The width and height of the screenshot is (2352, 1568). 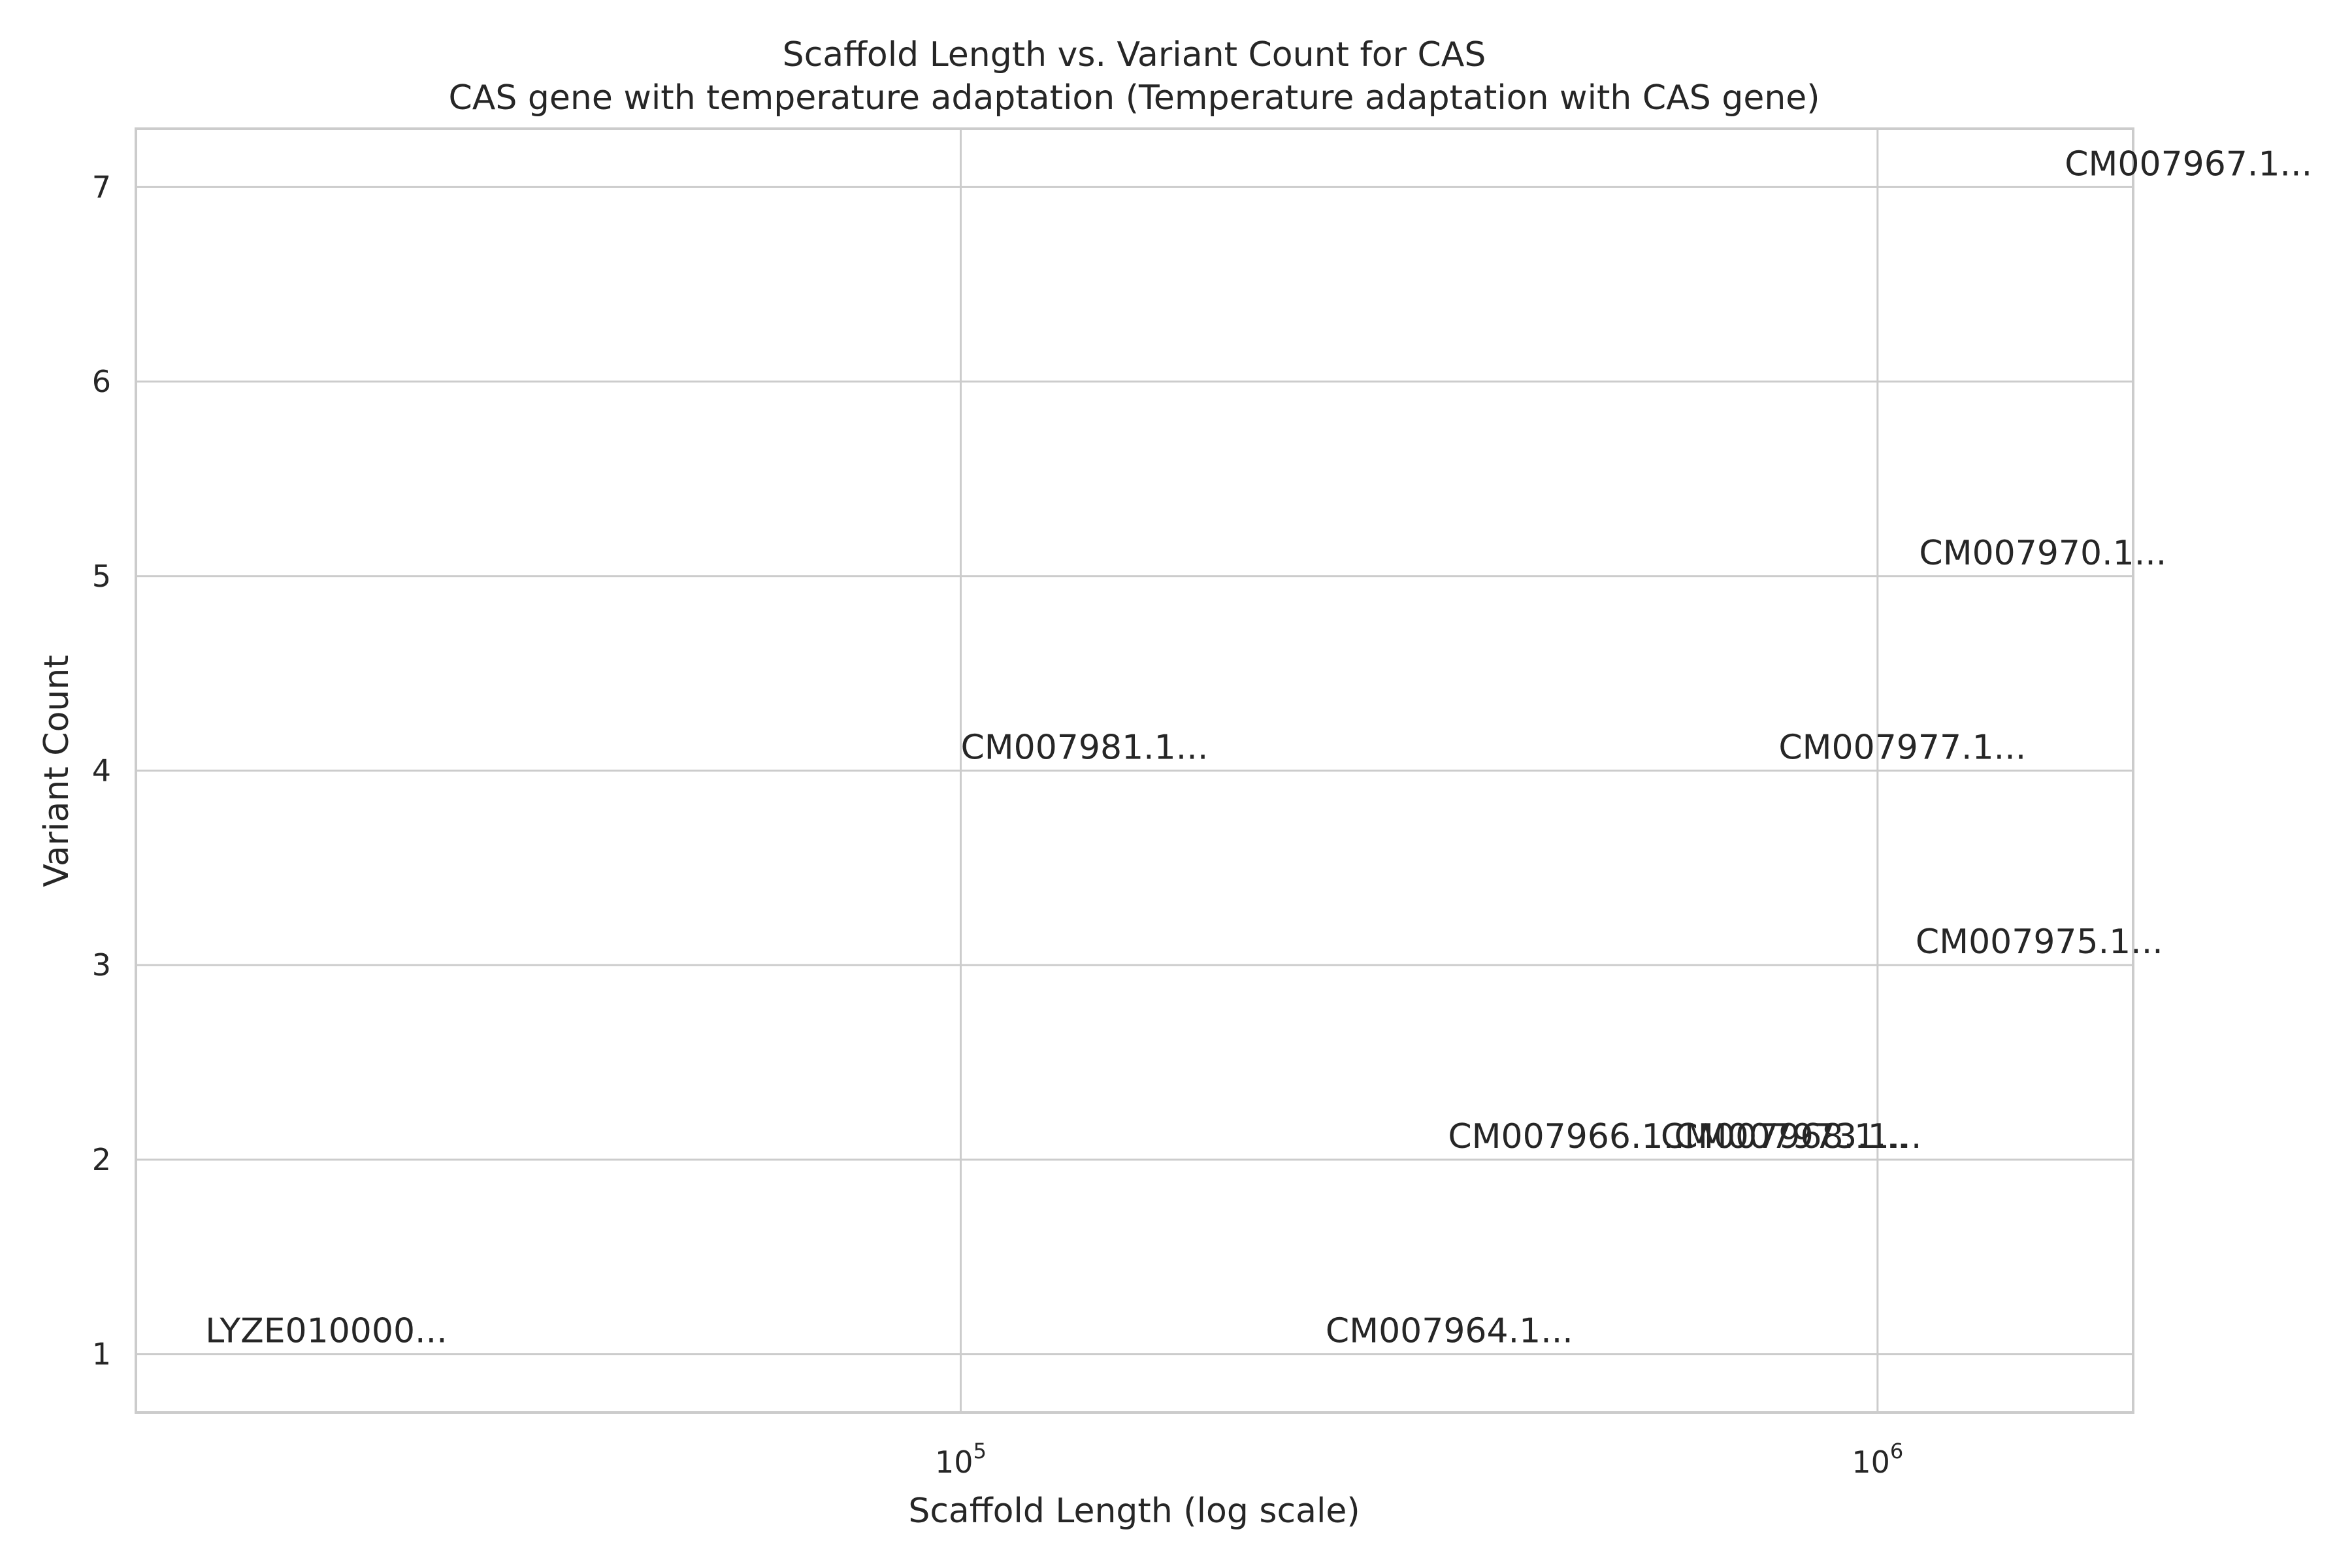 What do you see at coordinates (101, 186) in the screenshot?
I see `y-tick-label: 7` at bounding box center [101, 186].